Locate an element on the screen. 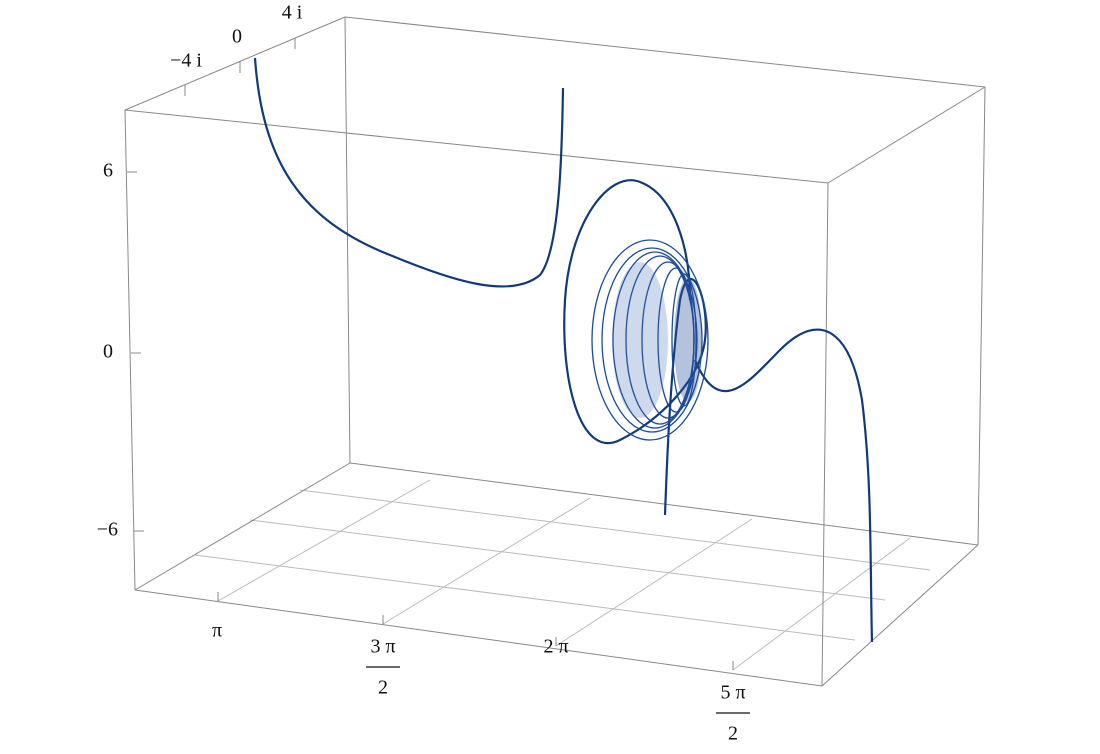  z-tick-label: −6 is located at coordinates (107, 530).